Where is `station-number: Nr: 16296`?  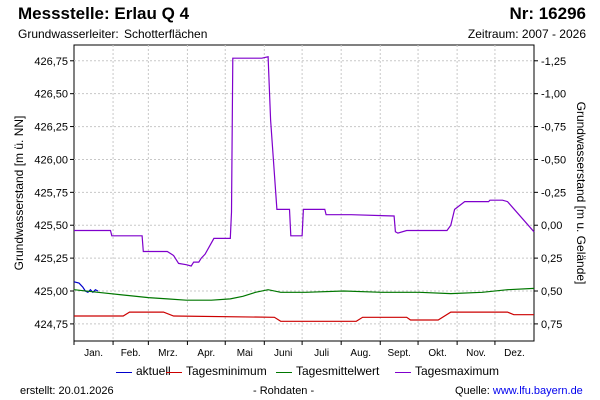 station-number: Nr: 16296 is located at coordinates (547, 13).